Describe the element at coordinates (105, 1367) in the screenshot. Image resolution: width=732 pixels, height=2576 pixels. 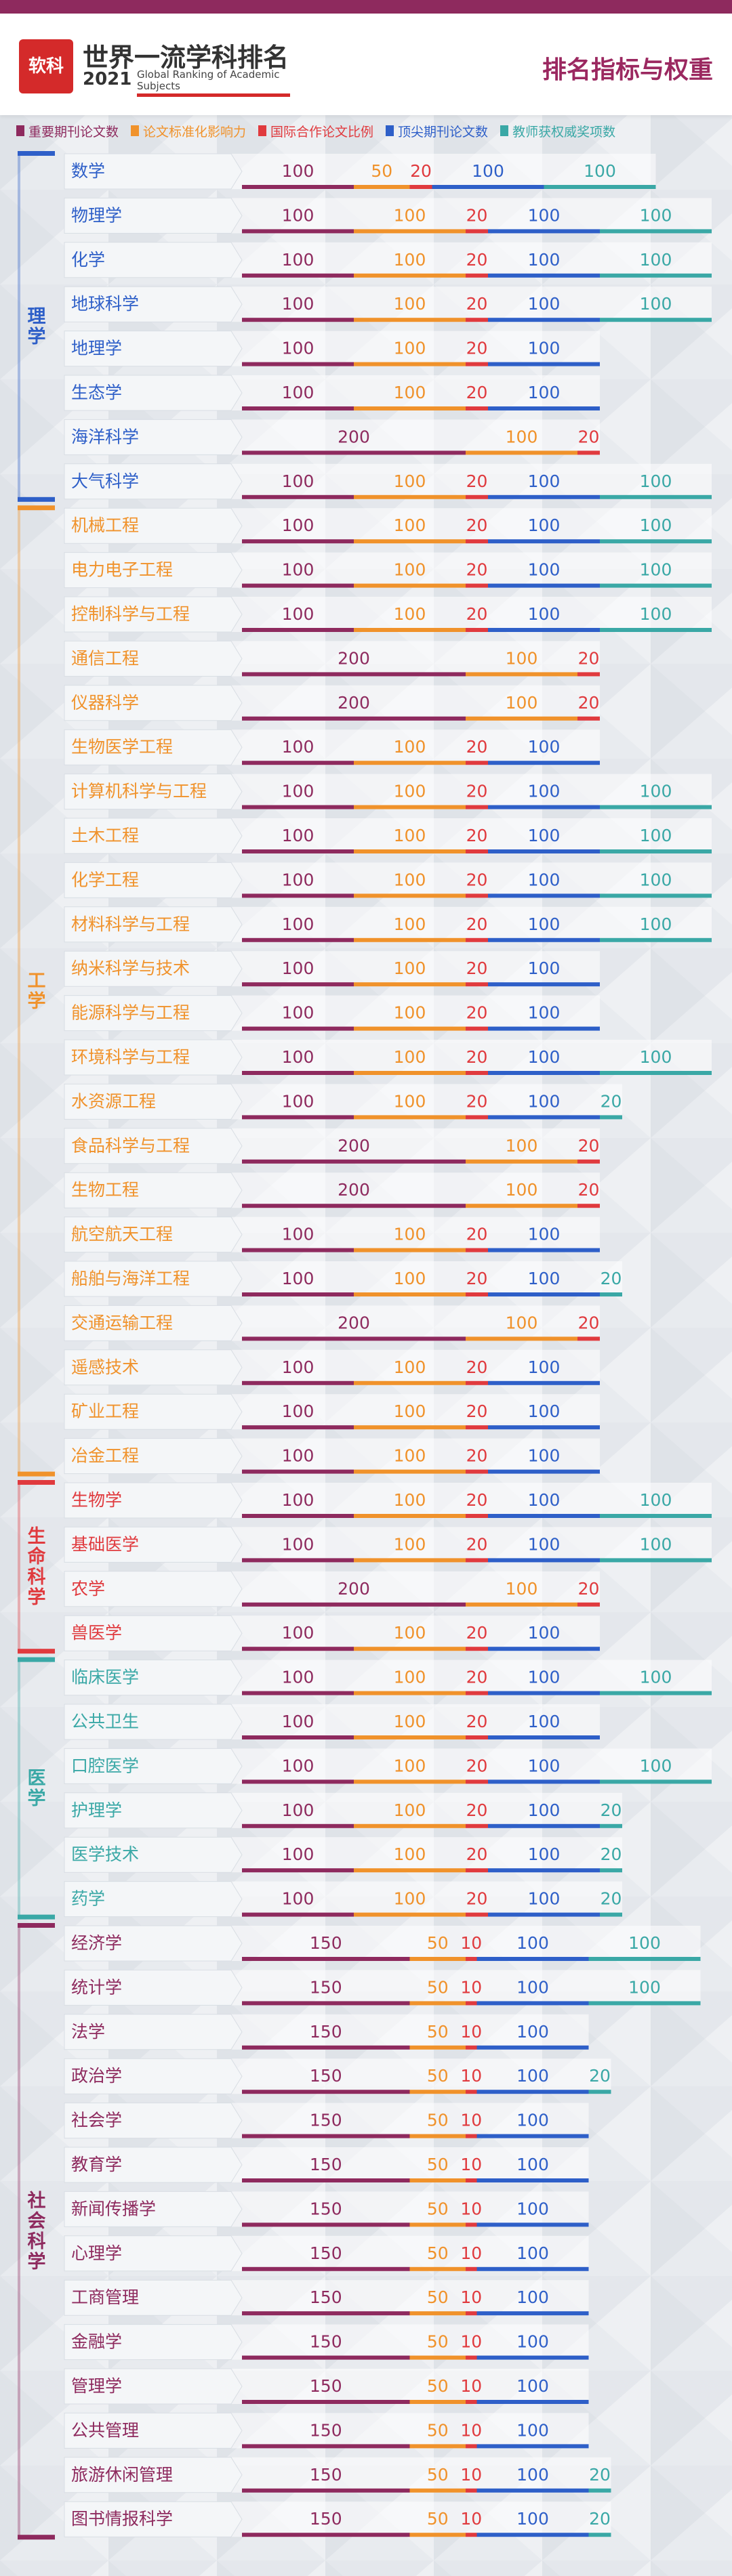
I see `subject-label: 遥感技术` at that location.